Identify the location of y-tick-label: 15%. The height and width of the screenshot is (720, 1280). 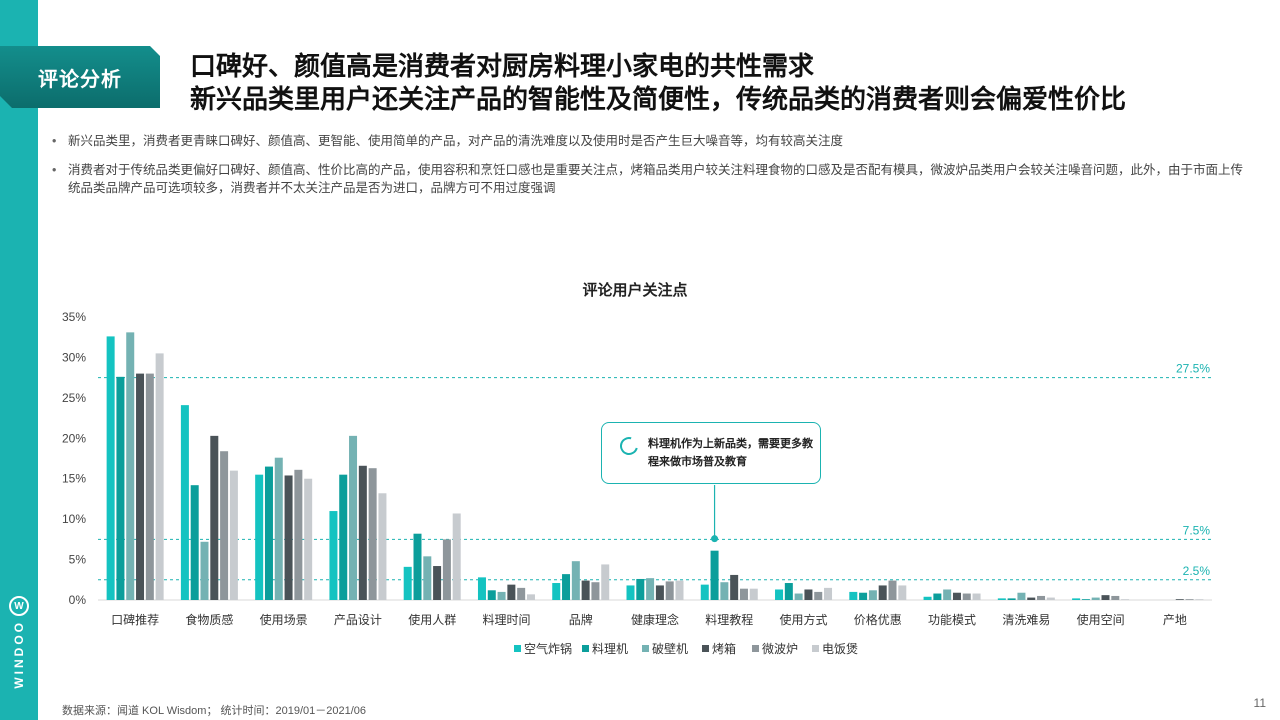
(74, 479).